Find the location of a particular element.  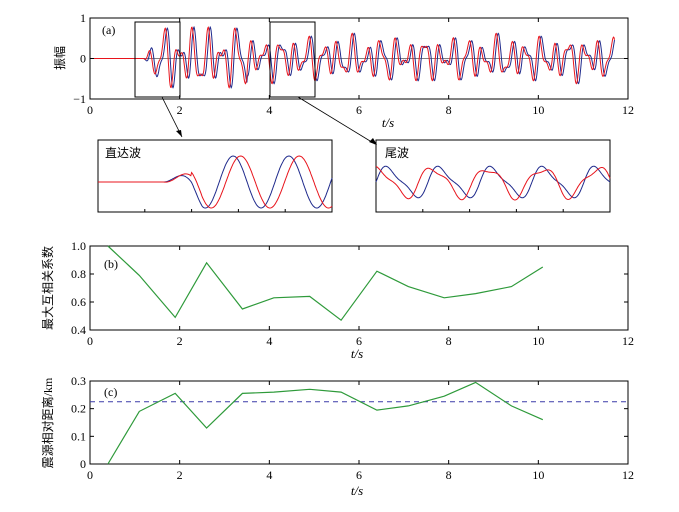

inset-coda: 尾波 is located at coordinates (493, 176).